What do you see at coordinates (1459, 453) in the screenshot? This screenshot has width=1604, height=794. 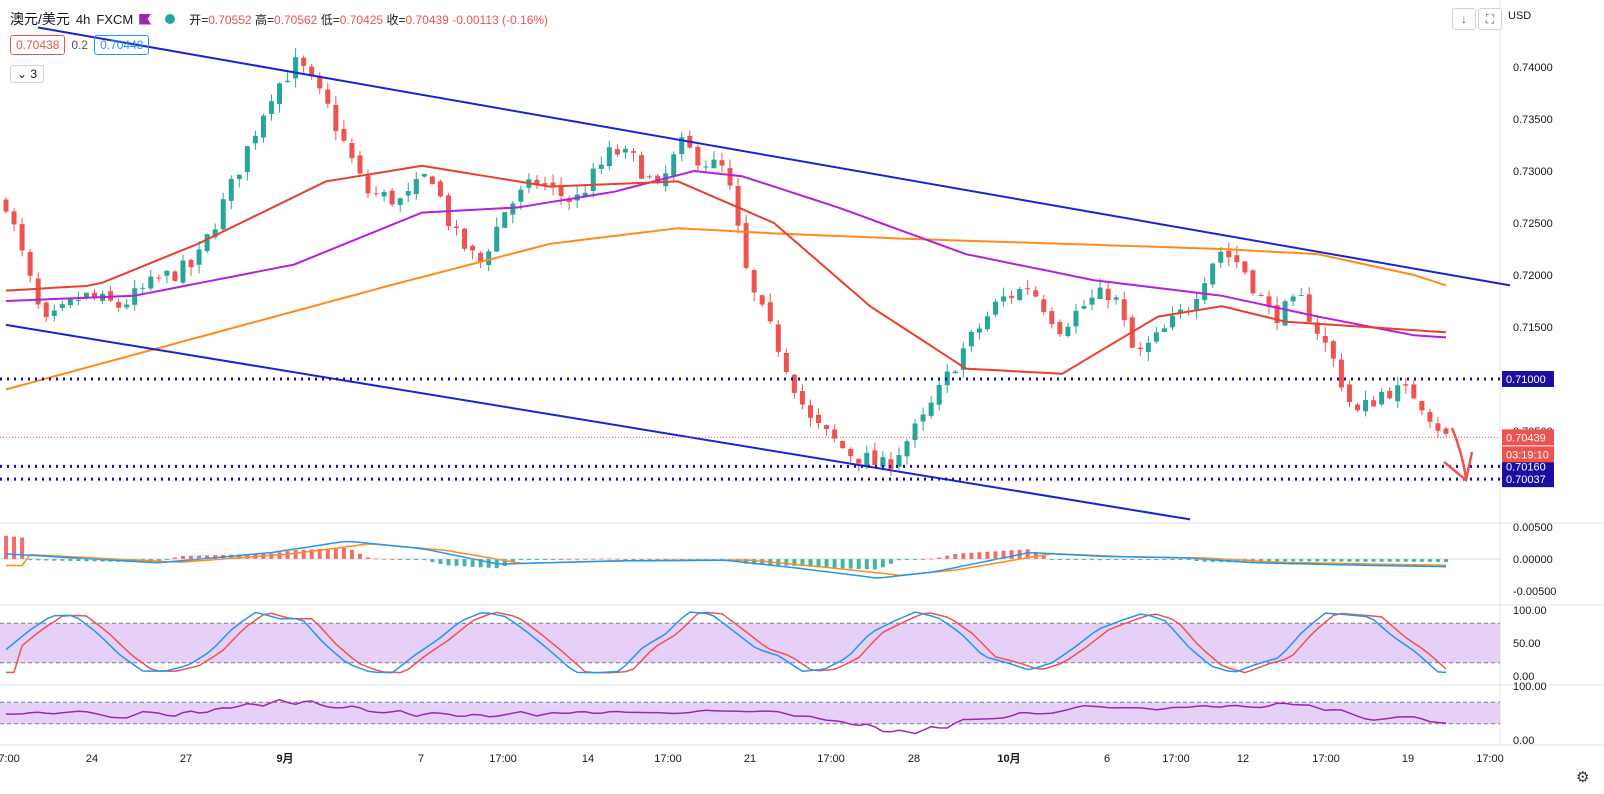 I see `forecast-arrow` at bounding box center [1459, 453].